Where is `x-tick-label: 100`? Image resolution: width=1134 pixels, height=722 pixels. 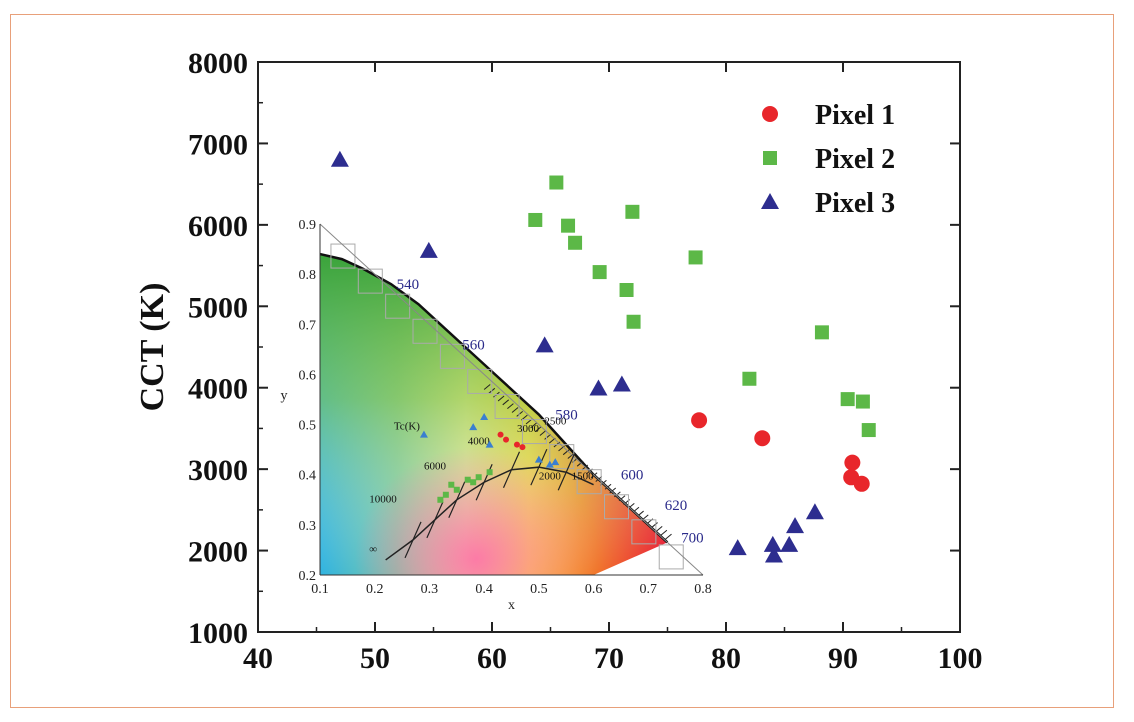 x-tick-label: 100 is located at coordinates (960, 658).